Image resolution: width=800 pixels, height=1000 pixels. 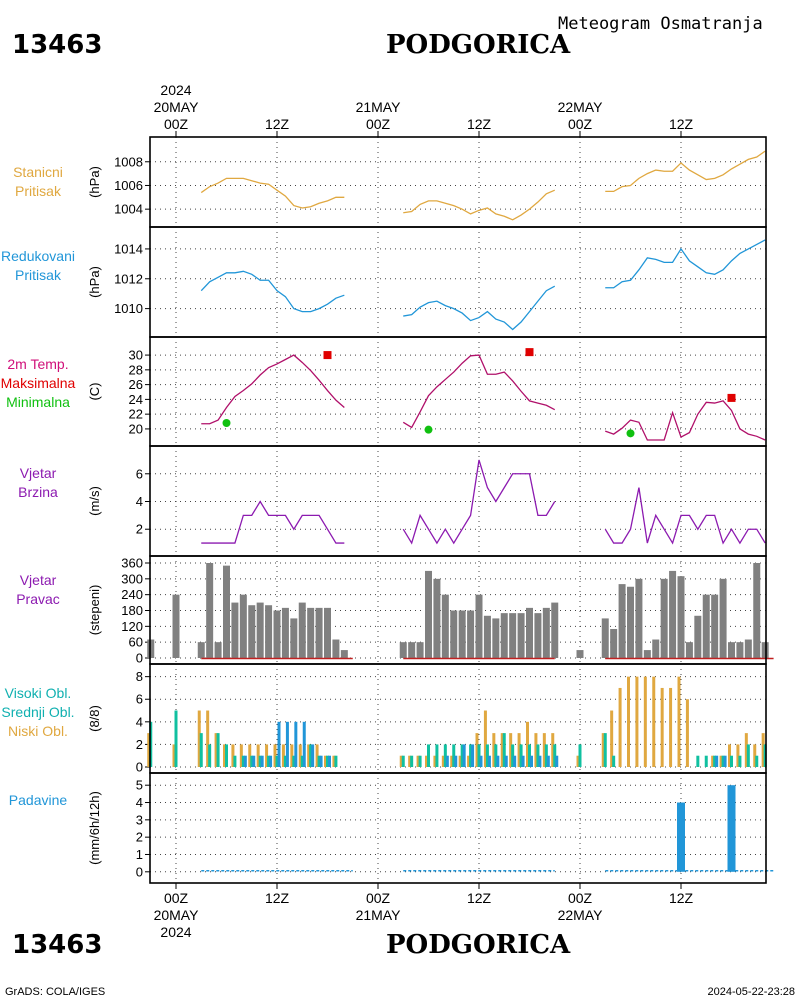 What do you see at coordinates (94, 391) in the screenshot?
I see `unit-label-temp: (C)` at bounding box center [94, 391].